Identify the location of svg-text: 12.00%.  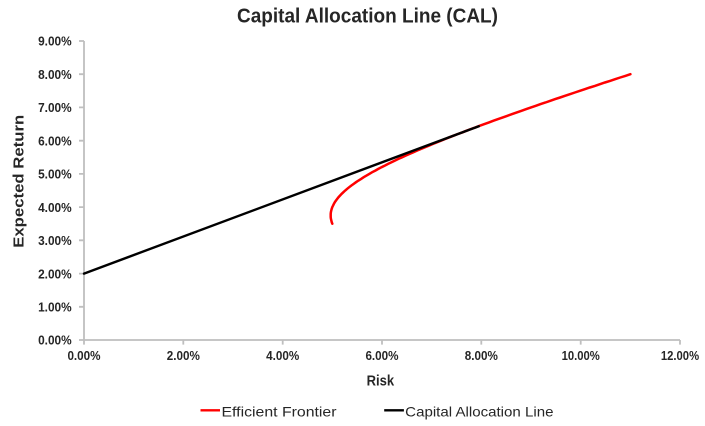
(680, 355).